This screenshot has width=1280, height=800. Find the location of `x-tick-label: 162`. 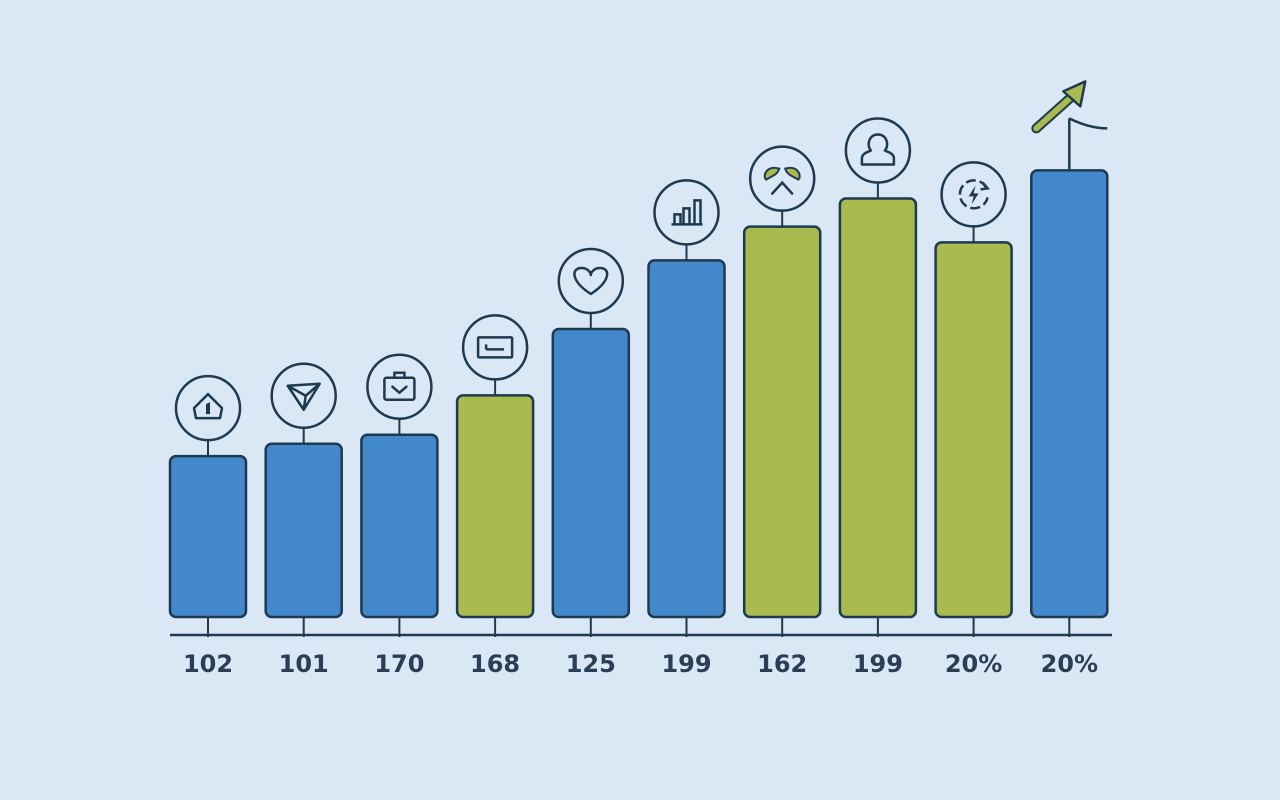

x-tick-label: 162 is located at coordinates (782, 664).